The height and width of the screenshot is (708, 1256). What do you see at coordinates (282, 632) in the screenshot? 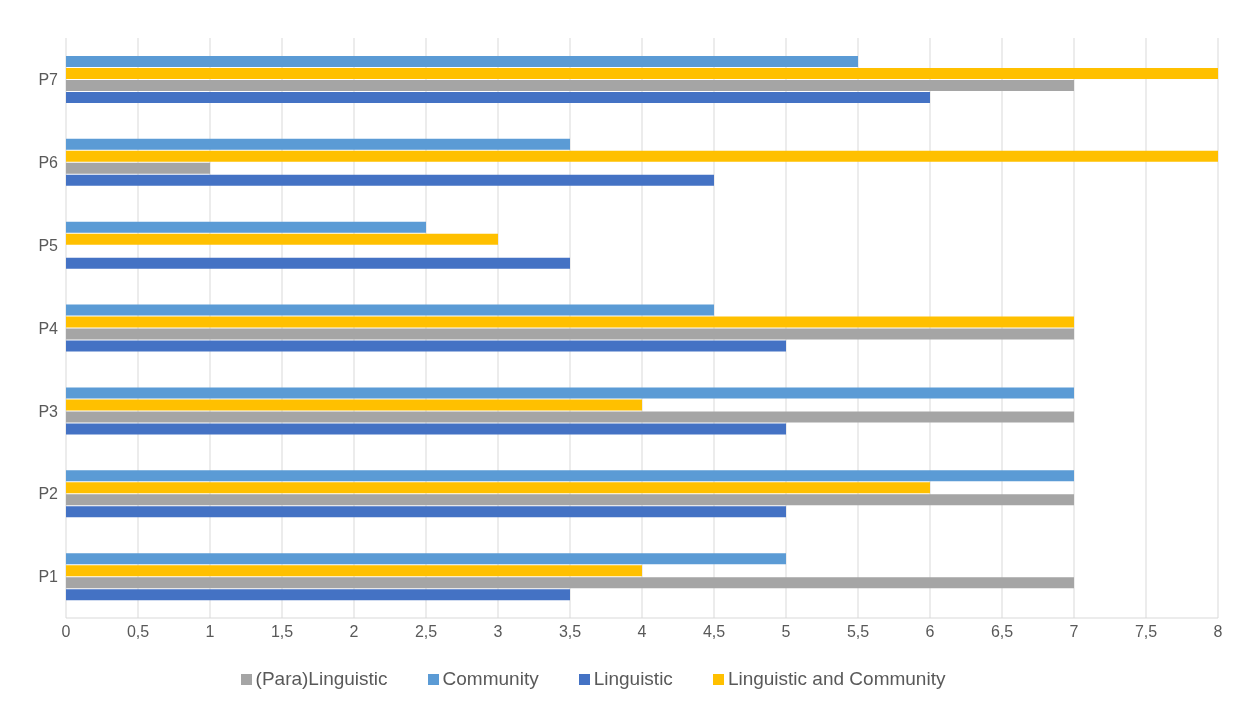
I see `x-tick-label: 1,5` at bounding box center [282, 632].